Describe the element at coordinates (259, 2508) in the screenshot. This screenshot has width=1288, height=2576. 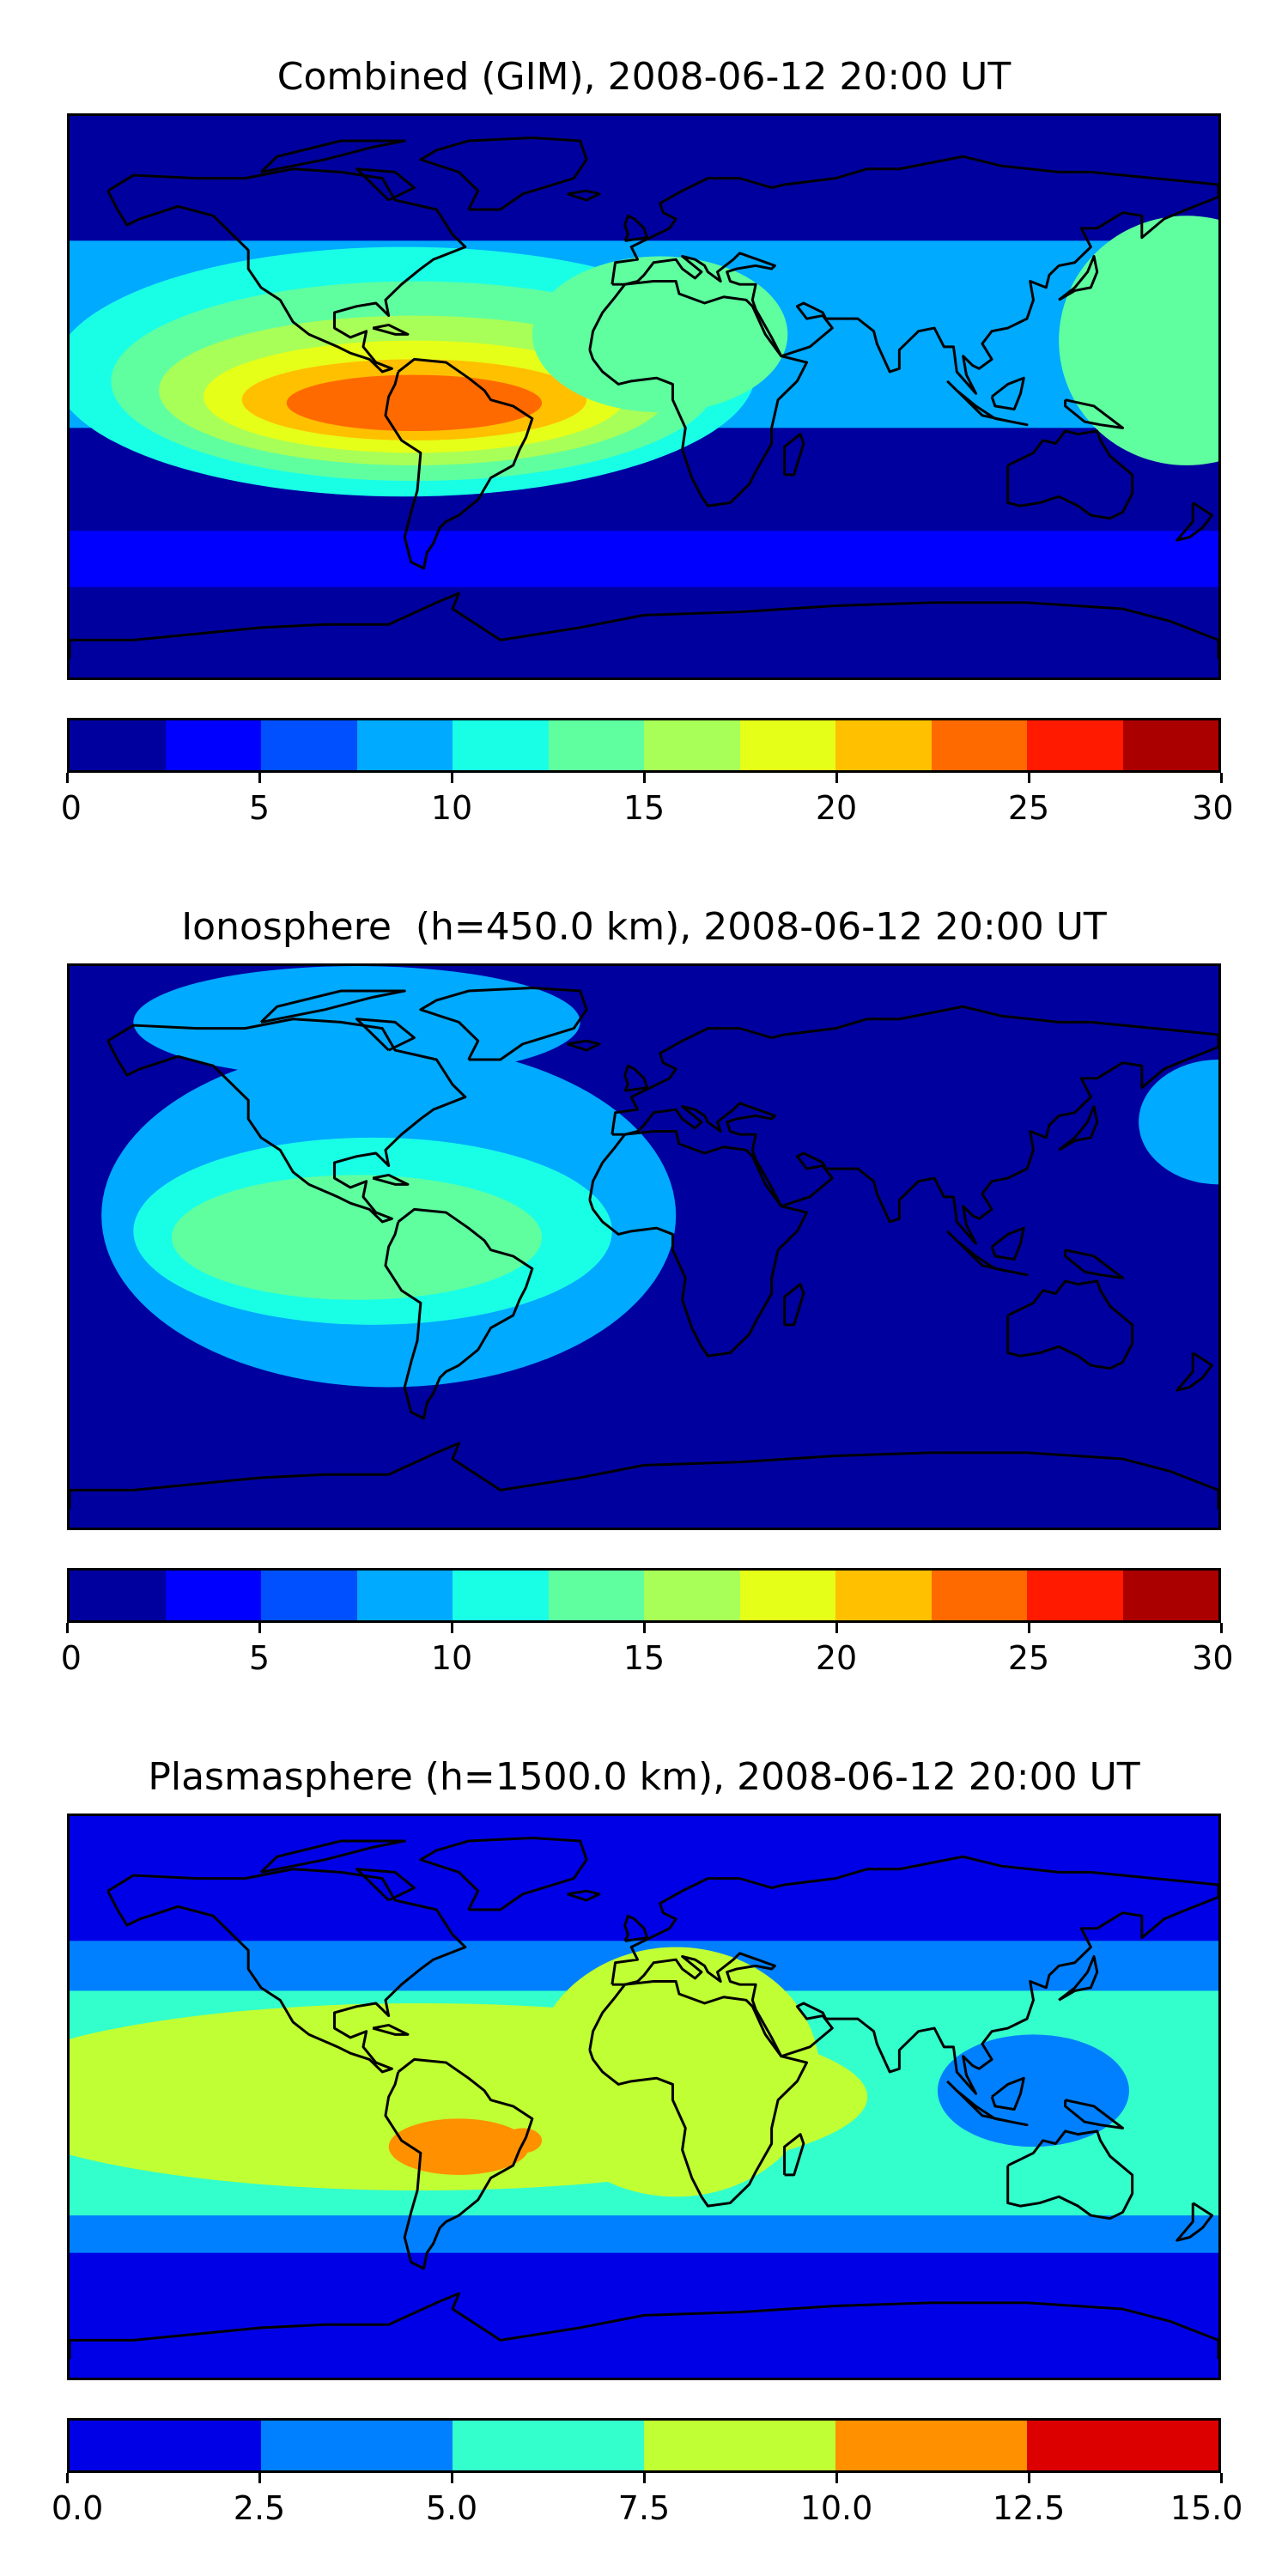
I see `tick-label: 2.5` at that location.